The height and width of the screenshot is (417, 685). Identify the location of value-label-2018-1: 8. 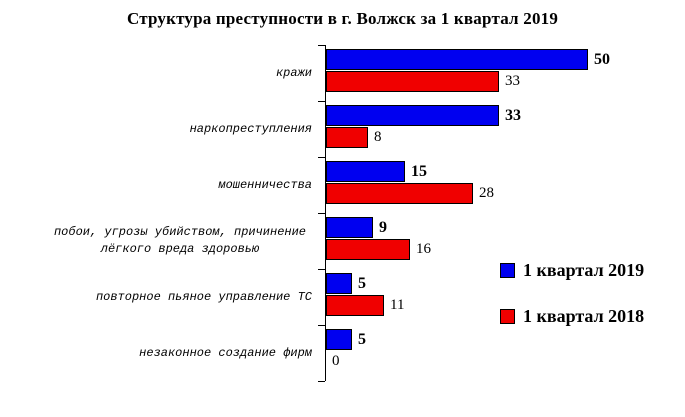
(378, 137).